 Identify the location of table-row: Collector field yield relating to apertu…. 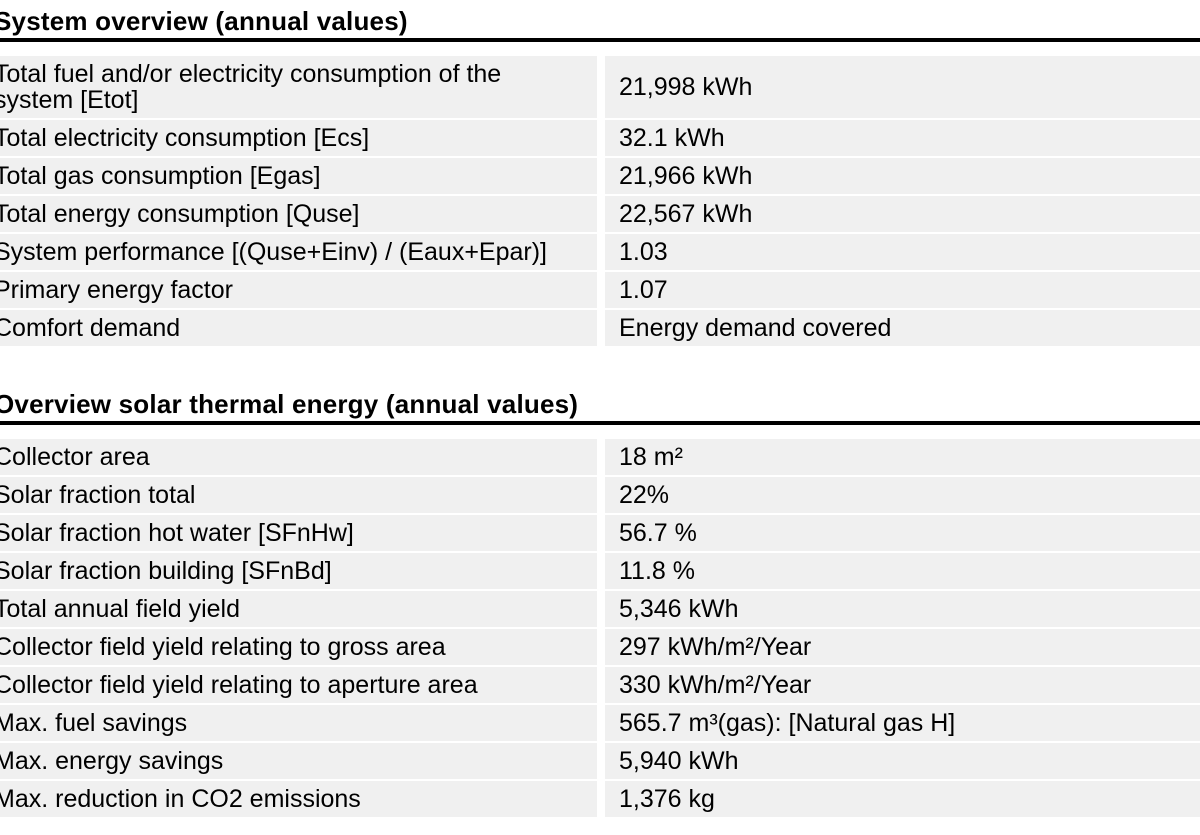
(600, 685).